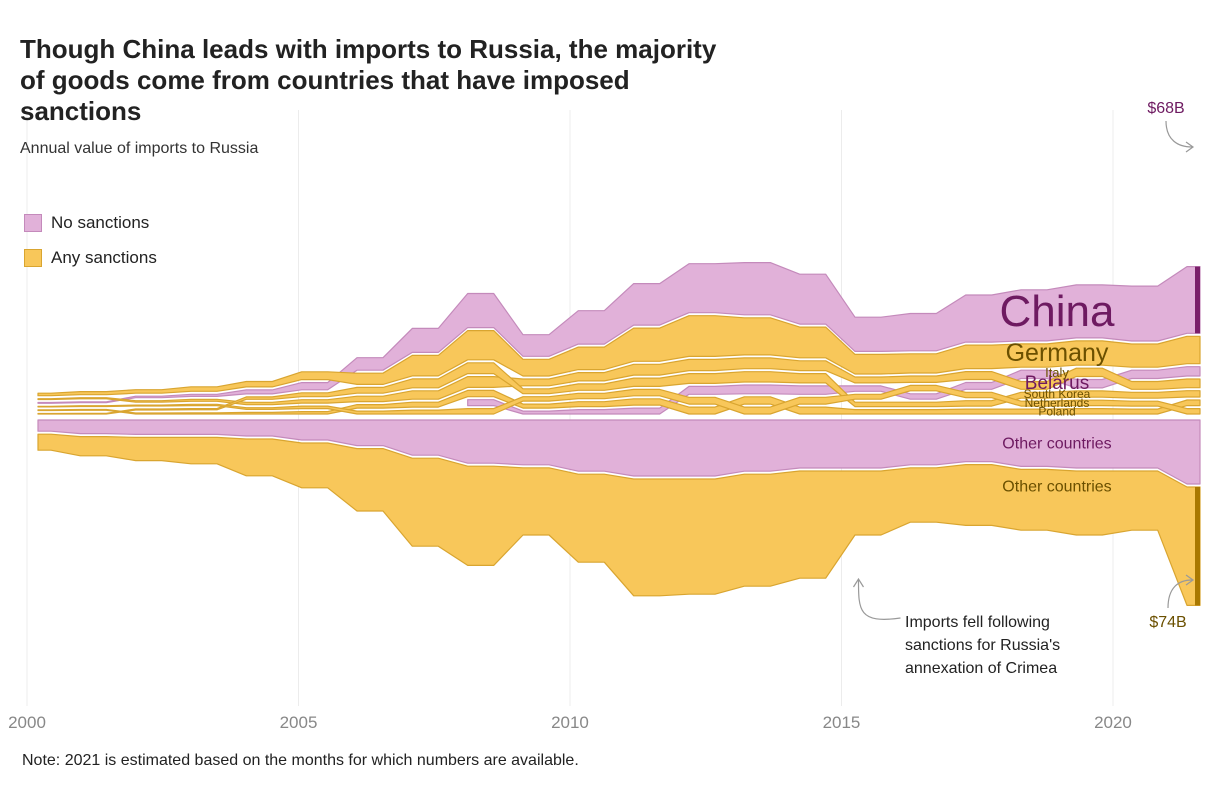 Image resolution: width=1228 pixels, height=800 pixels. Describe the element at coordinates (33, 223) in the screenshot. I see `legend-swatch-no-sanctions` at that location.